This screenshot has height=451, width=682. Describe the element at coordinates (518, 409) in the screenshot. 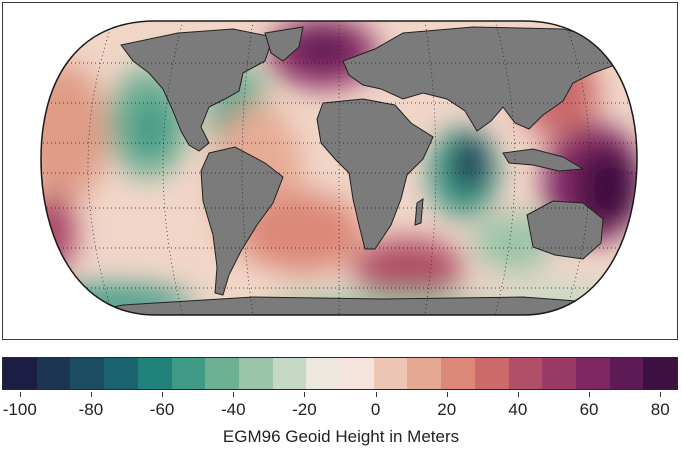

I see `colorbar-tick-label: 40` at that location.